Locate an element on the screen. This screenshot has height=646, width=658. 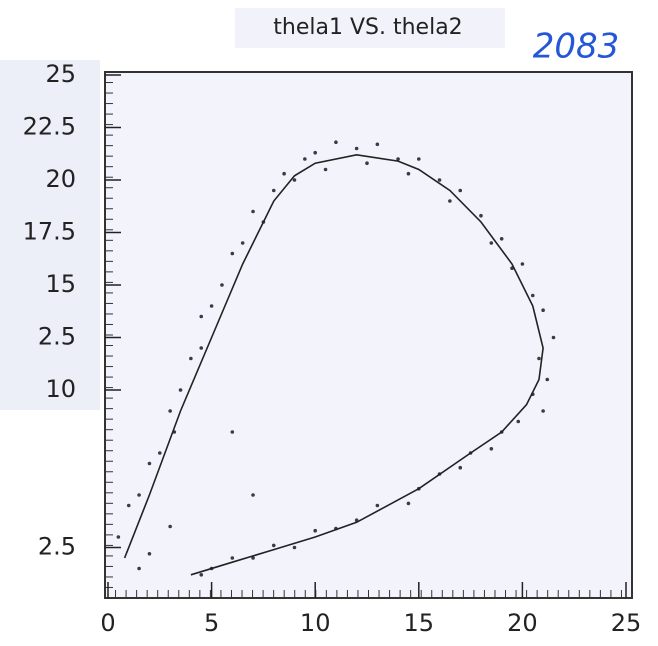
y-tick-label: 22.5 is located at coordinates (49, 127).